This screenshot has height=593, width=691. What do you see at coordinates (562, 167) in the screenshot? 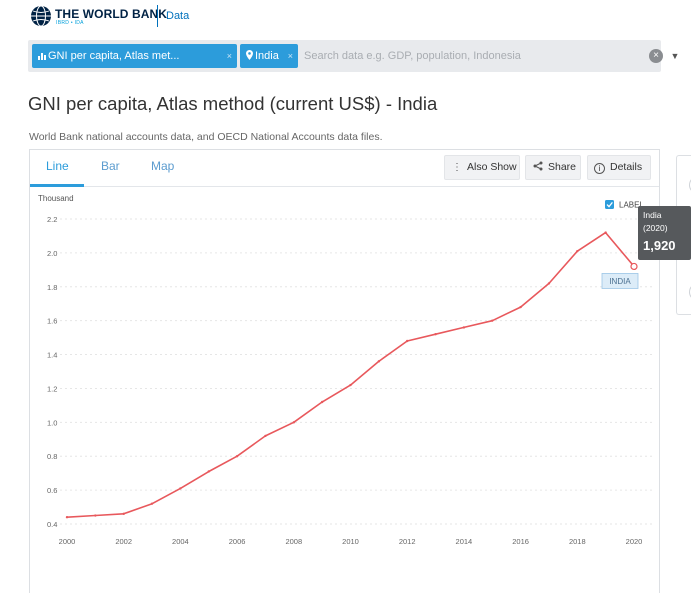
I see `share-label: Share` at bounding box center [562, 167].